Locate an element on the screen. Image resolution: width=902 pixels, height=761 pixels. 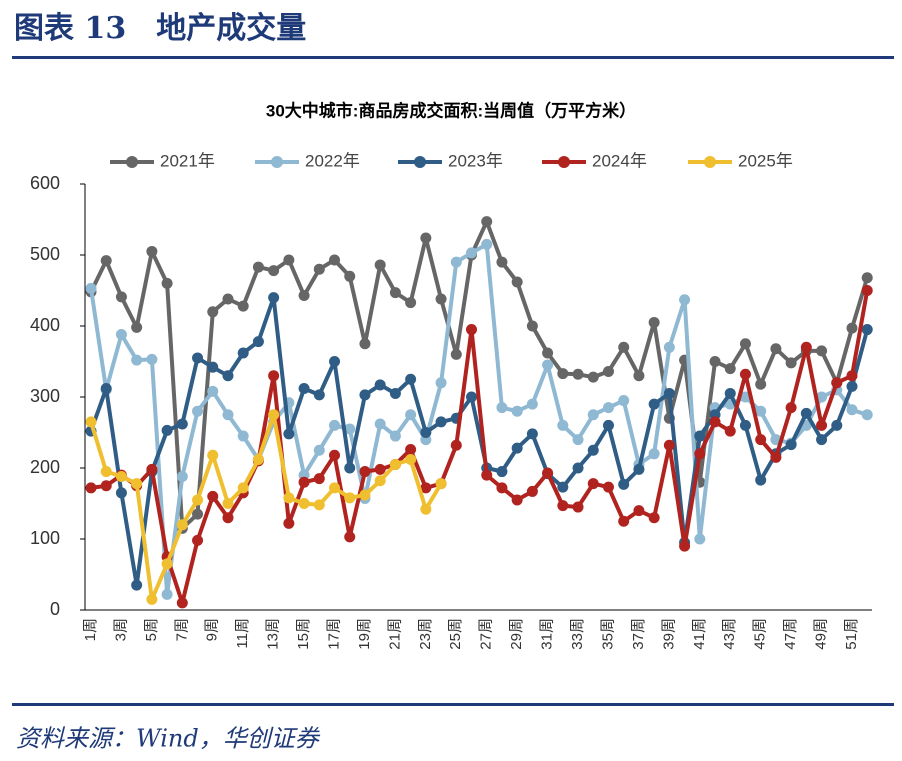
x-tick-label: 47周 is located at coordinates (790, 634).